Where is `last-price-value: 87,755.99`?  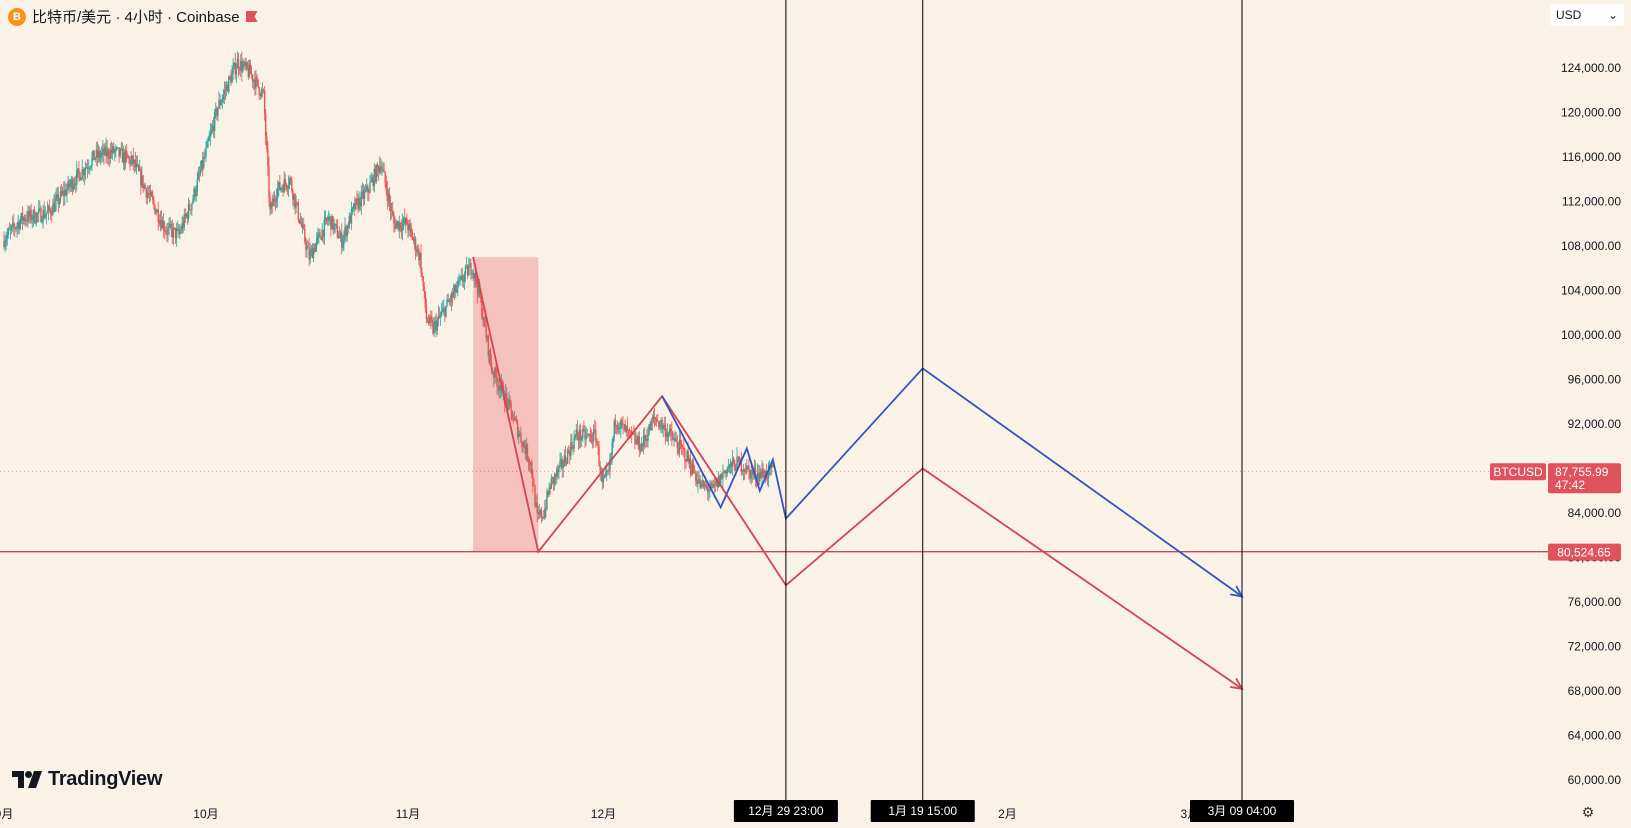
last-price-value: 87,755.99 is located at coordinates (1582, 472).